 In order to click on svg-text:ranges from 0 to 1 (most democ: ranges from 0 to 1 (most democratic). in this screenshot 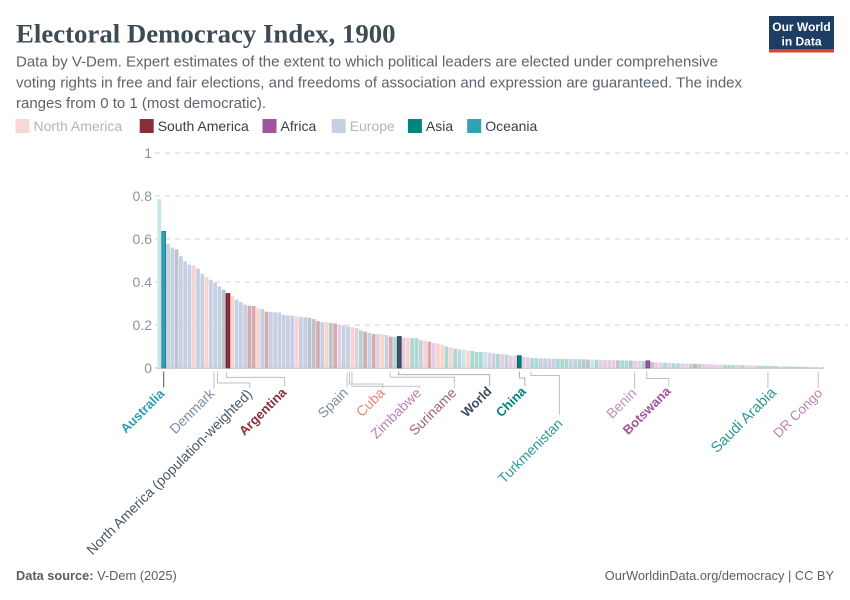, I will do `click(141, 103)`.